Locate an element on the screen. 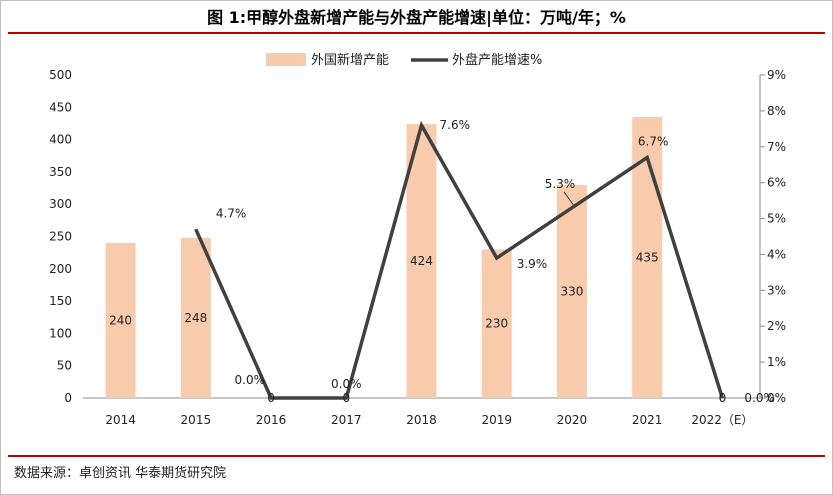 The image size is (833, 495). y-left-tick-label: 0 is located at coordinates (68, 398).